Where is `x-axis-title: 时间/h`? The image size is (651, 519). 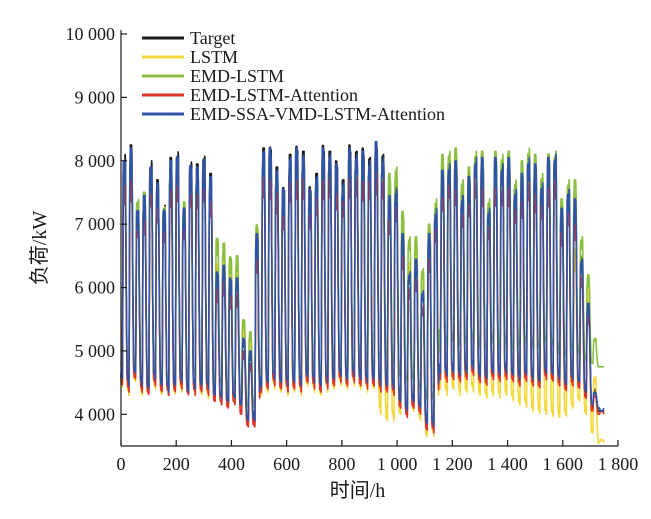
x-axis-title: 时间/h is located at coordinates (358, 490).